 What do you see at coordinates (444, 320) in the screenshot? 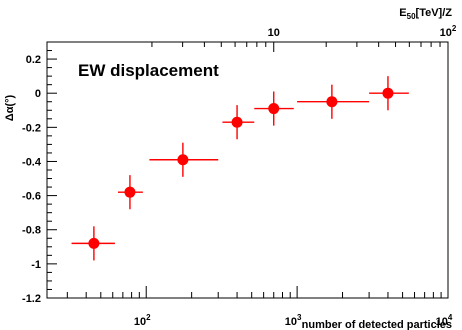
I see `x-tick-label: 10⁴` at bounding box center [444, 320].